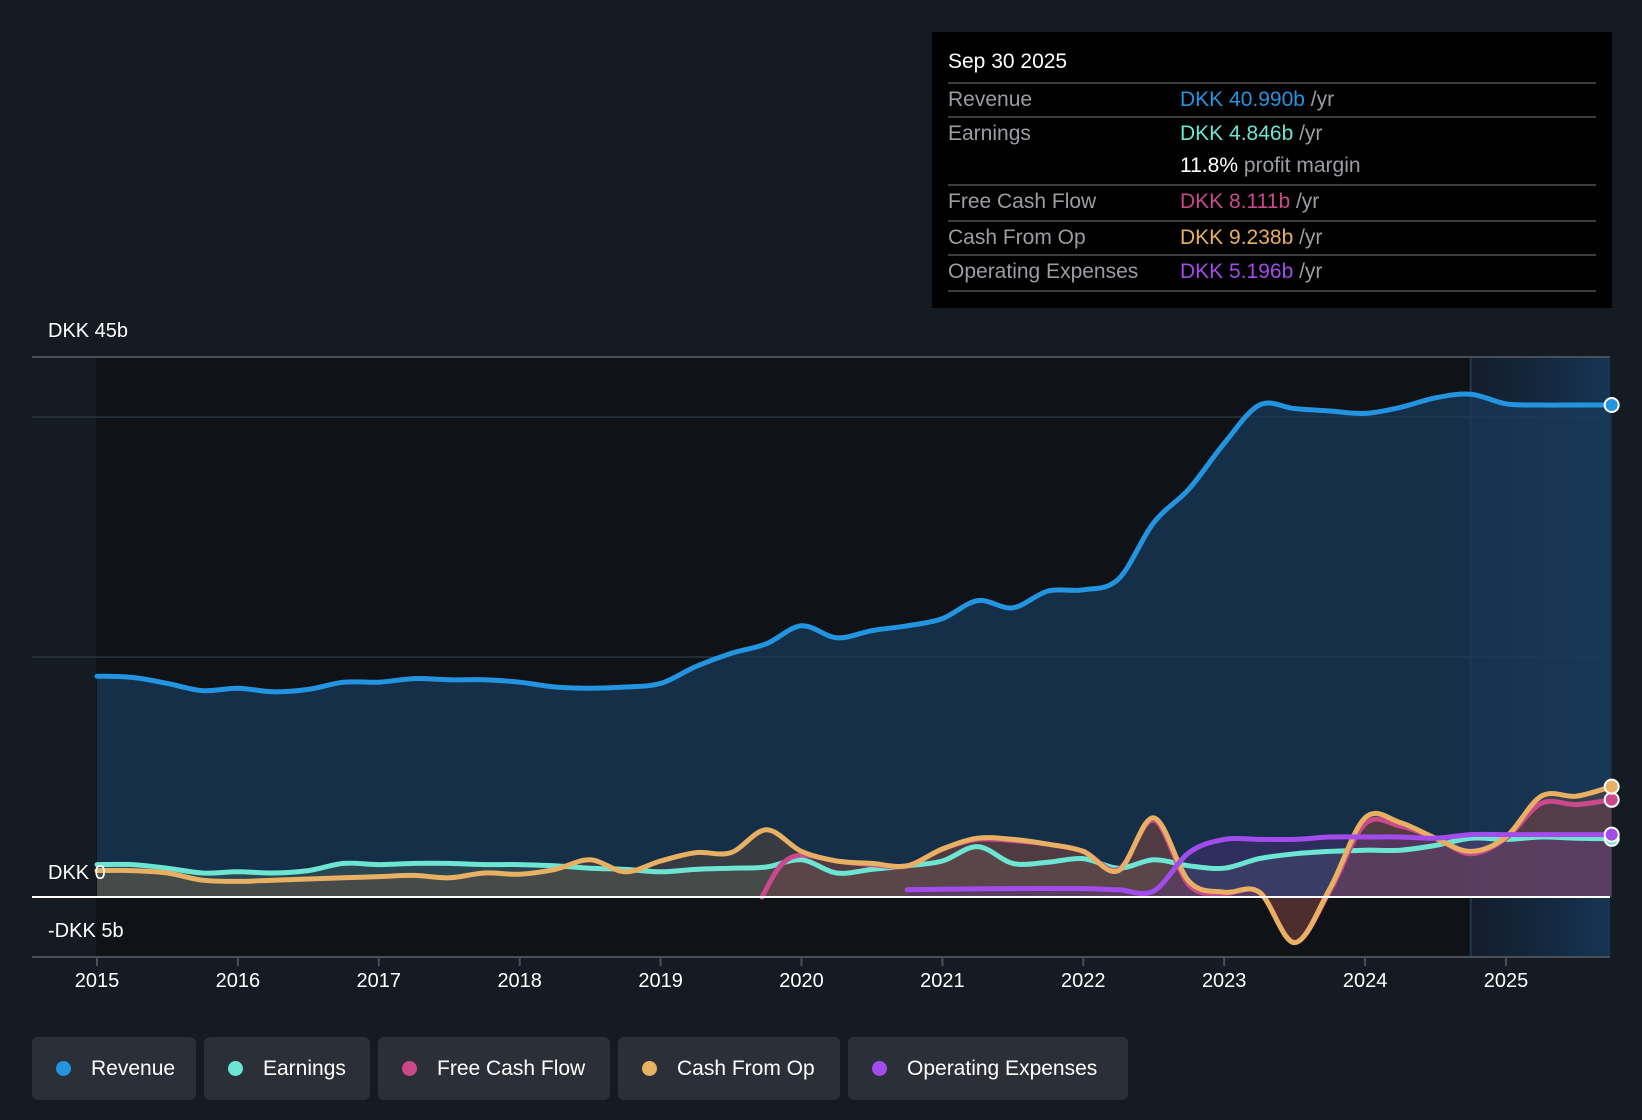 The width and height of the screenshot is (1642, 1120). Describe the element at coordinates (942, 981) in the screenshot. I see `x-tick-label: 2021` at that location.